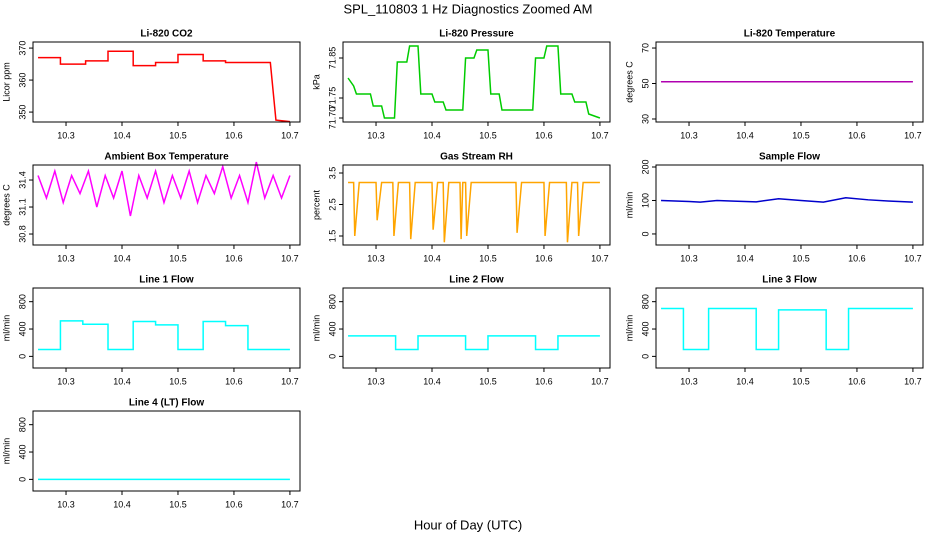 This screenshot has height=540, width=936. Describe the element at coordinates (629, 82) in the screenshot. I see `y-axis-label: degrees C` at that location.